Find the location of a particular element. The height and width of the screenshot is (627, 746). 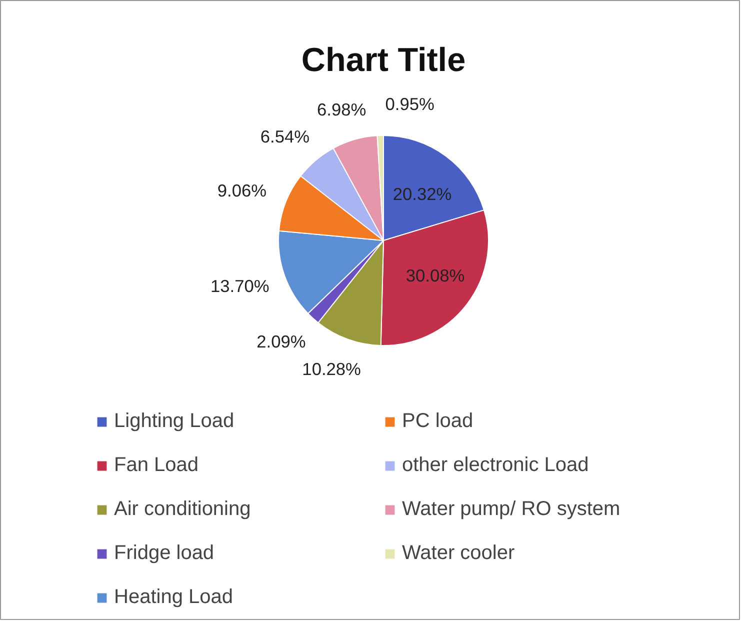

legend-label: Water cooler is located at coordinates (459, 553).